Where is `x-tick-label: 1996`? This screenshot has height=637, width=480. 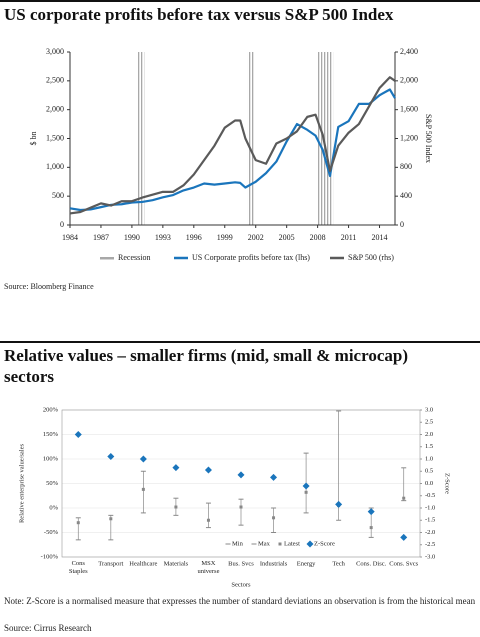
x-tick-label: 1996 is located at coordinates (194, 237).